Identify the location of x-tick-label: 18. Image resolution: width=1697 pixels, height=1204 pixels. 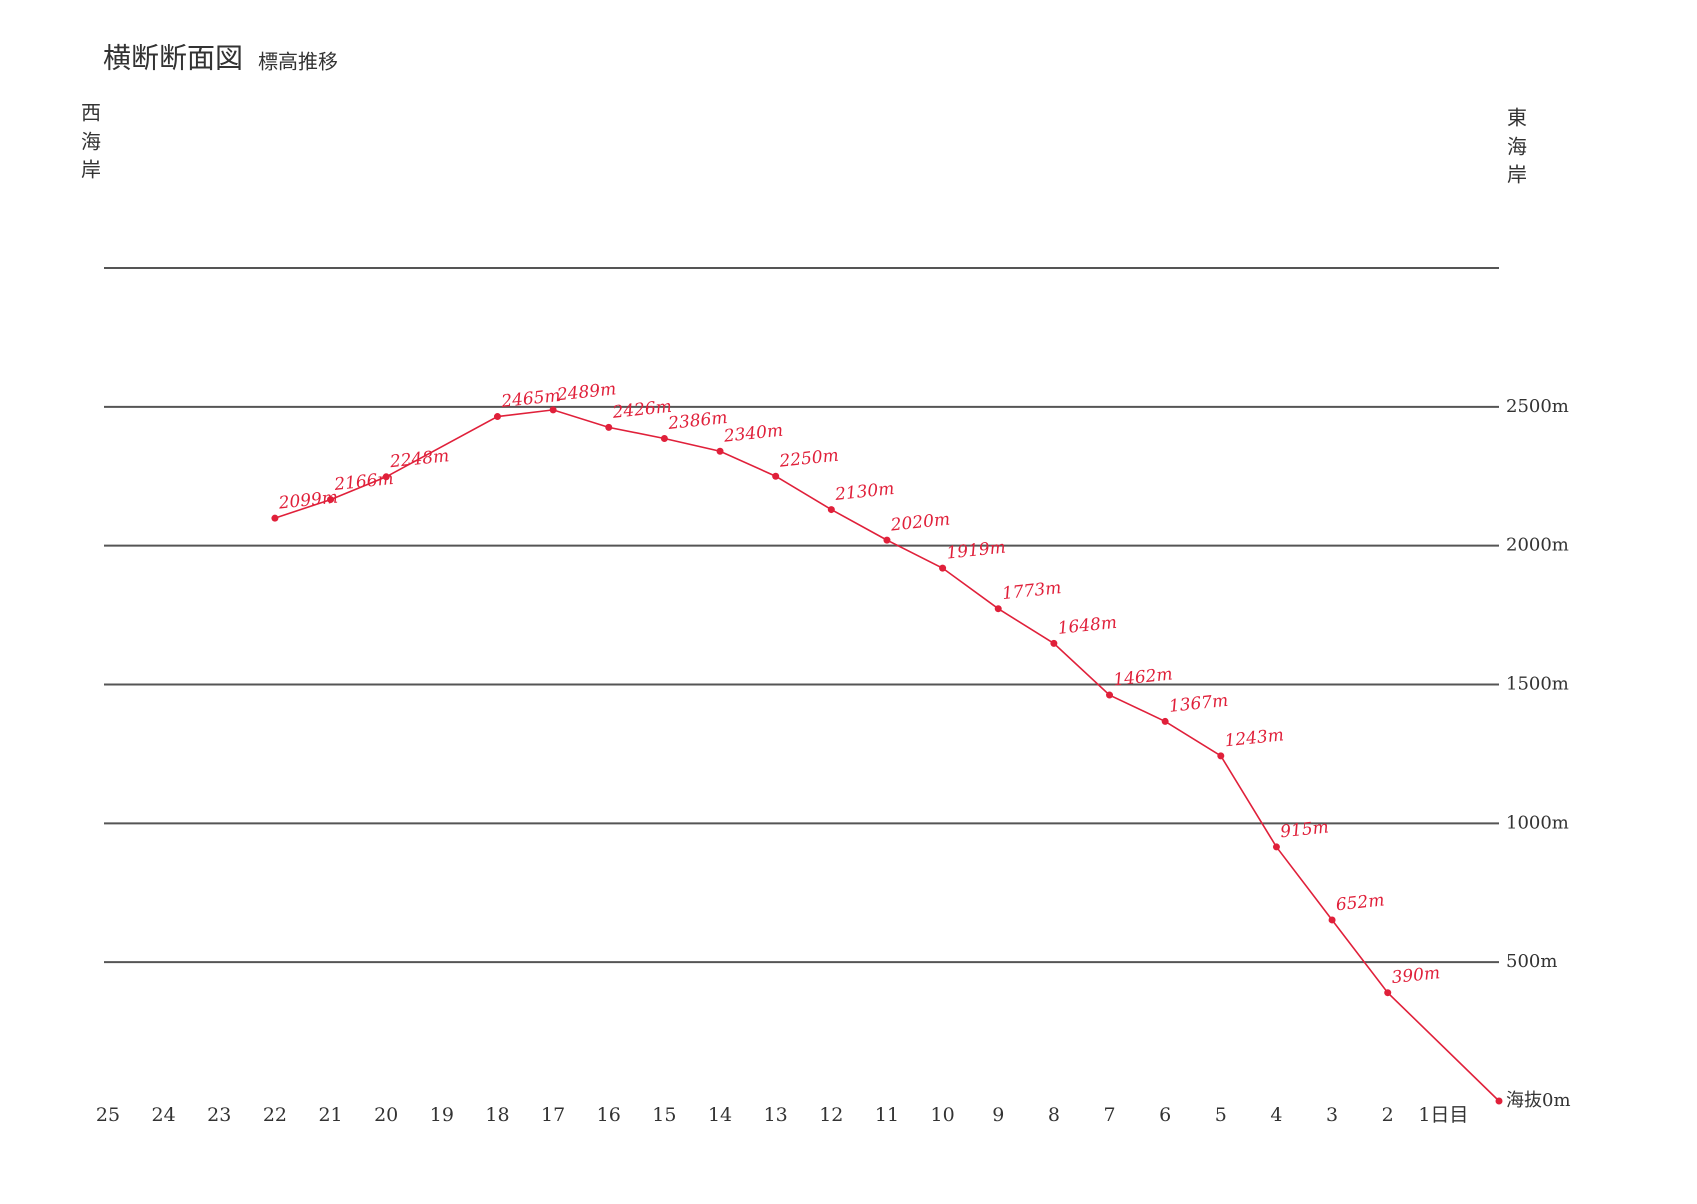
(497, 1115).